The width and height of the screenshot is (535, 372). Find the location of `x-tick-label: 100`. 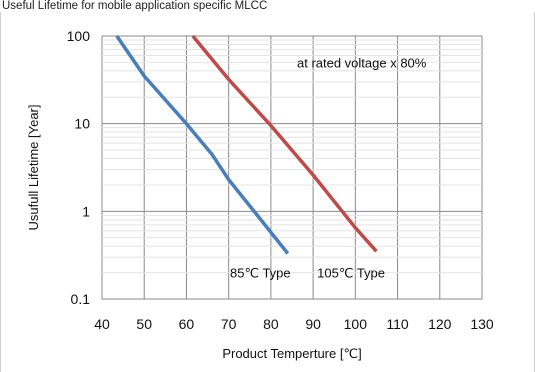

x-tick-label: 100 is located at coordinates (356, 324).